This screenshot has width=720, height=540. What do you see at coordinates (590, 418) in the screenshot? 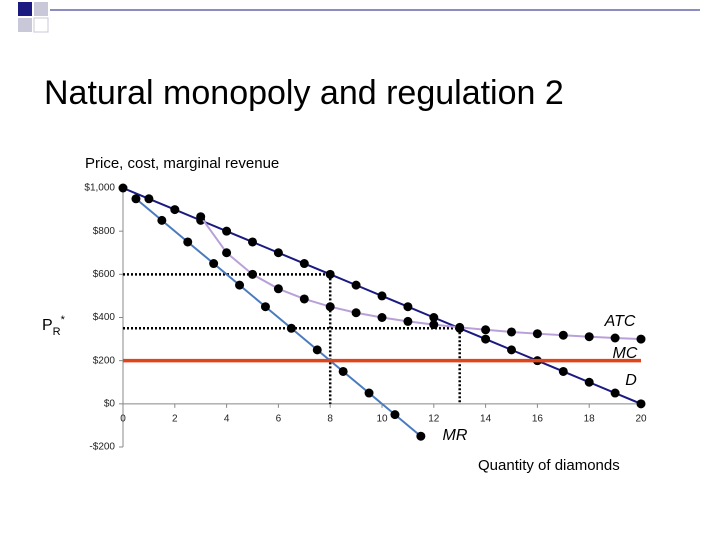
I see `x-tick-label: 18` at bounding box center [590, 418].